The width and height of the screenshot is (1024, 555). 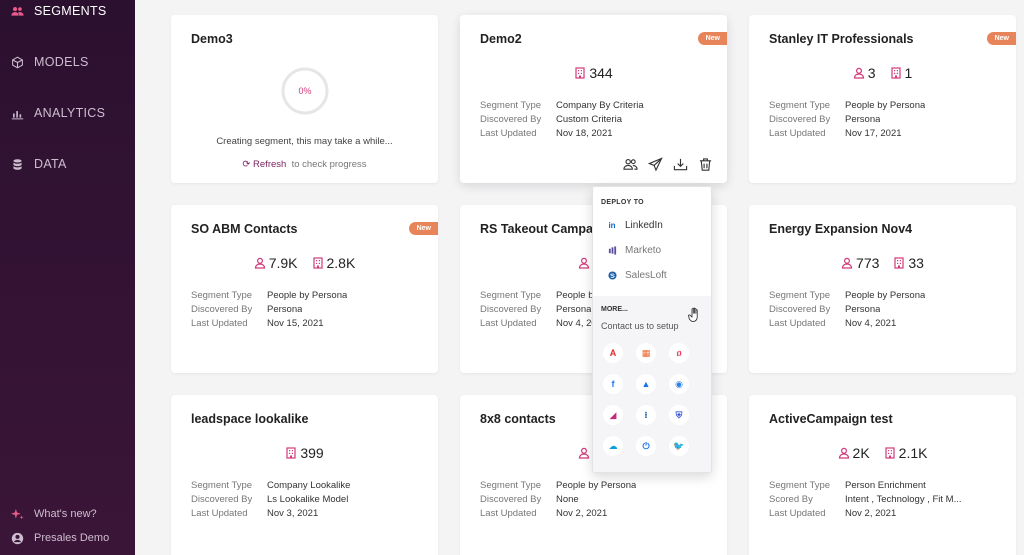 I want to click on twitter-icon: 🐦, so click(x=679, y=446).